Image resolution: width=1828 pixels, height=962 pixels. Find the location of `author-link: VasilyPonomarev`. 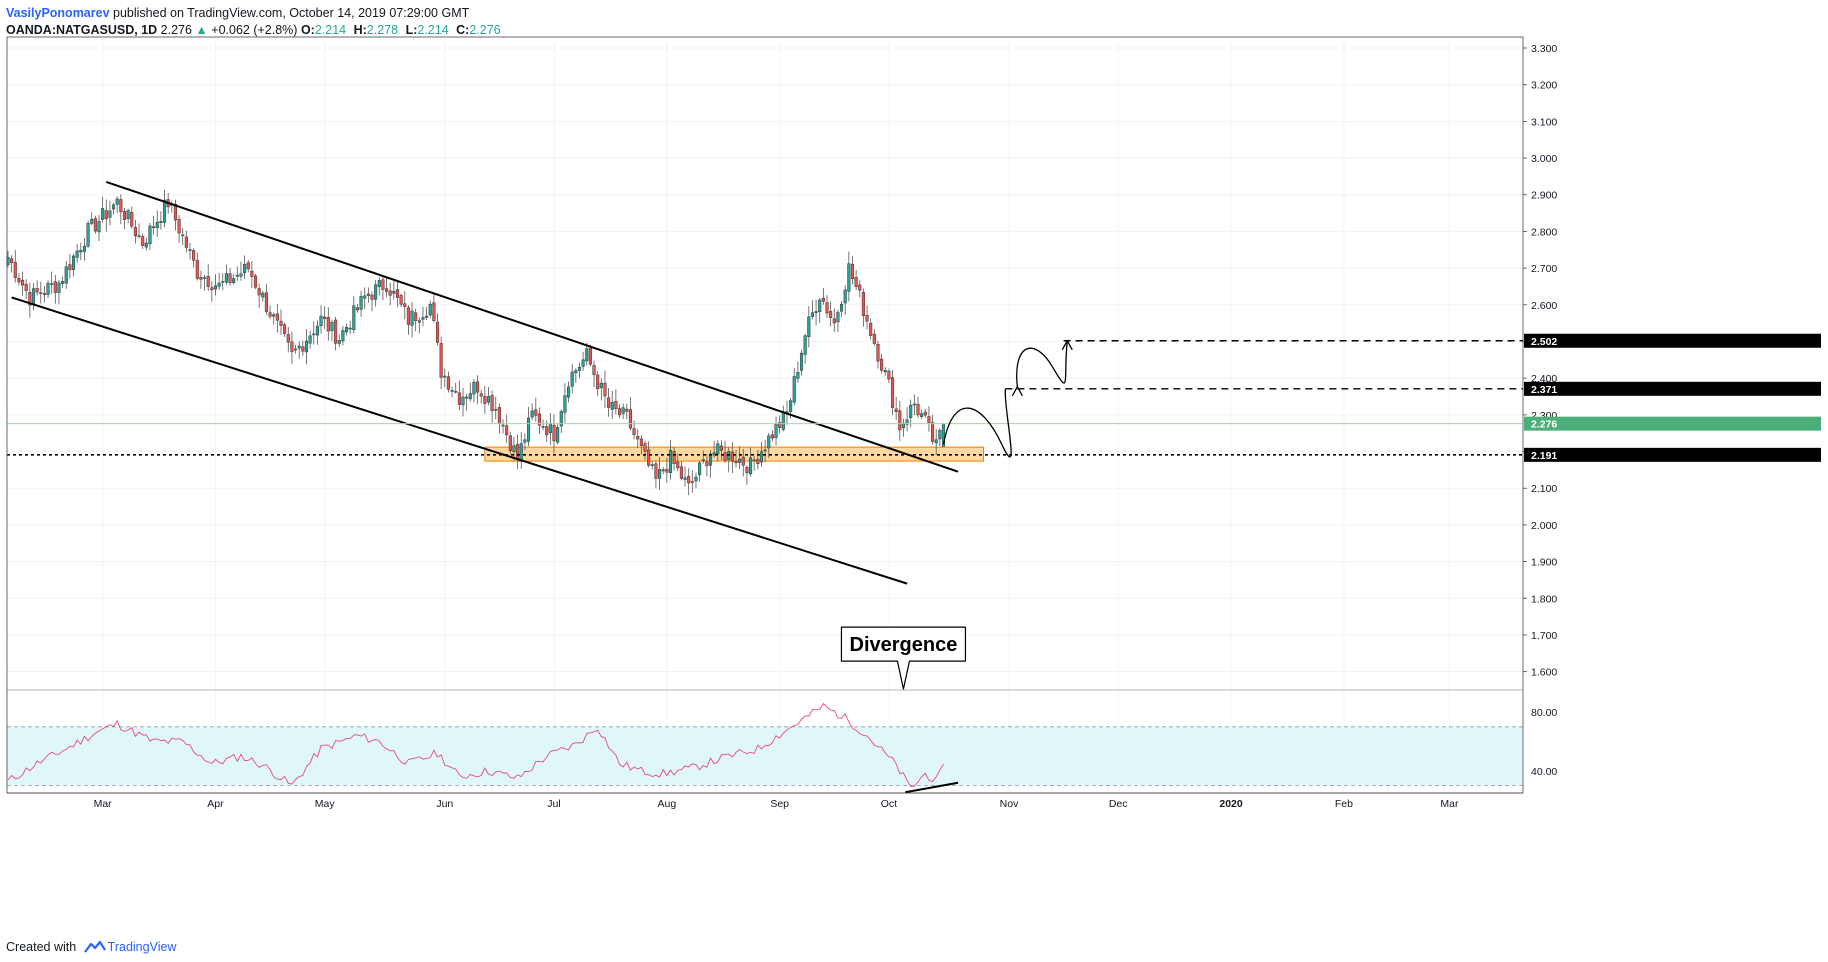

author-link: VasilyPonomarev is located at coordinates (58, 13).